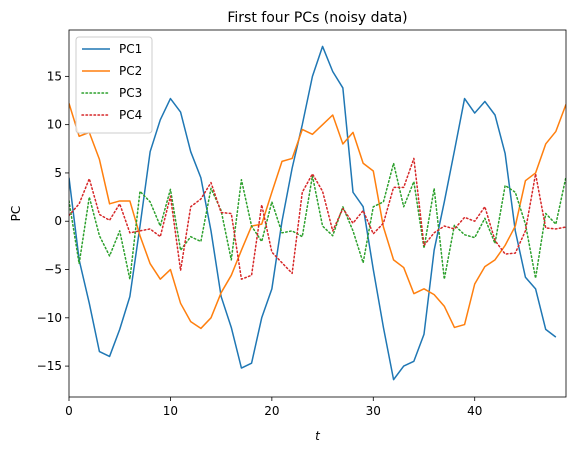 This screenshot has height=457, width=574. What do you see at coordinates (130, 71) in the screenshot?
I see `legend-label-pc2: PC2` at bounding box center [130, 71].